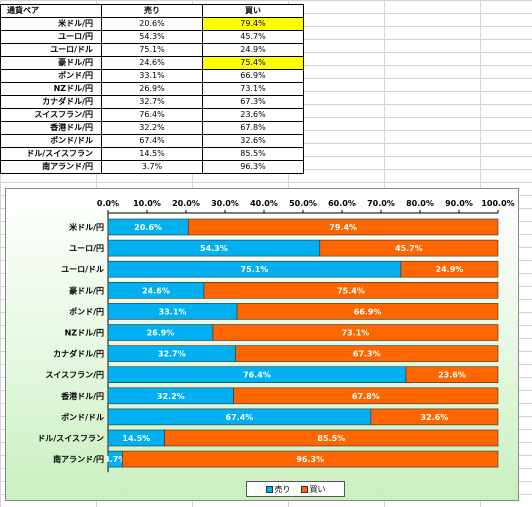 This screenshot has height=507, width=532. What do you see at coordinates (51, 76) in the screenshot?
I see `table-cell-pair: ポンド/円` at bounding box center [51, 76].